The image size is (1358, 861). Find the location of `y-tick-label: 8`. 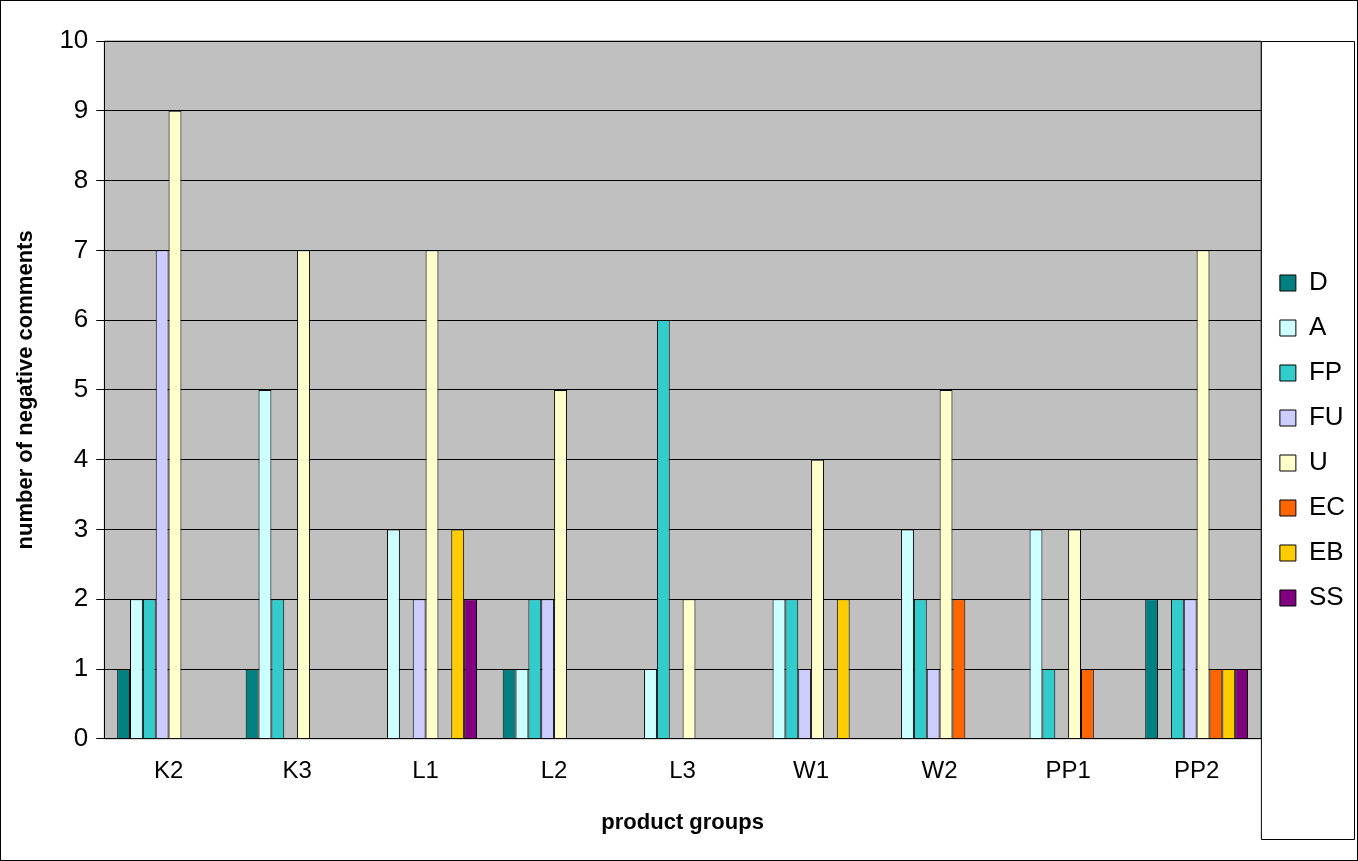

y-tick-label: 8 is located at coordinates (81, 178).